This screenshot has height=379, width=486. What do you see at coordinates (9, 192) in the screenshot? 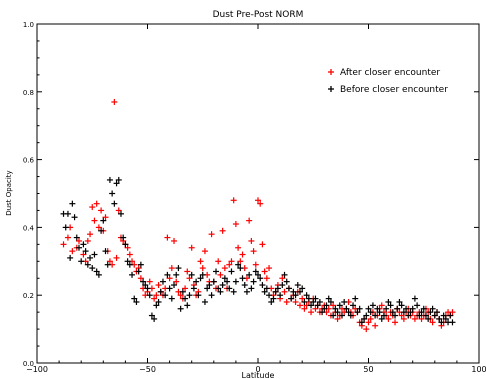
I see `y-axis-label: Dust Opacity` at bounding box center [9, 192].